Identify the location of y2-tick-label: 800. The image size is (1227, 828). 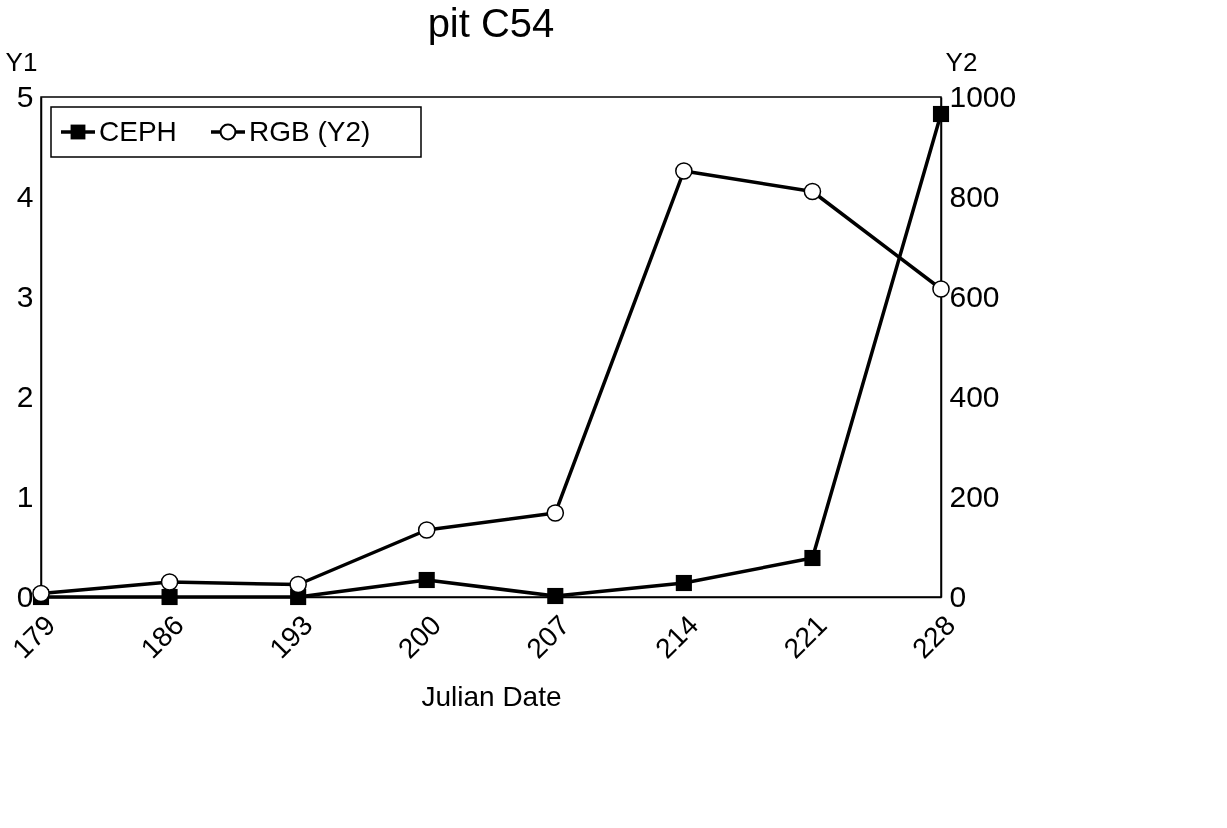
(974, 196).